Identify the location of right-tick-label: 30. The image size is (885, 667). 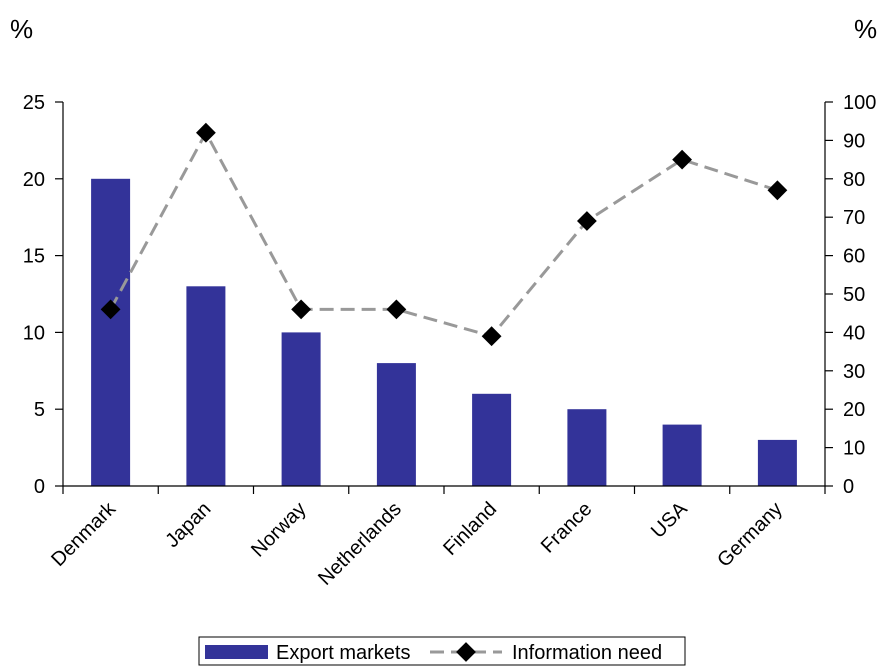
(854, 372).